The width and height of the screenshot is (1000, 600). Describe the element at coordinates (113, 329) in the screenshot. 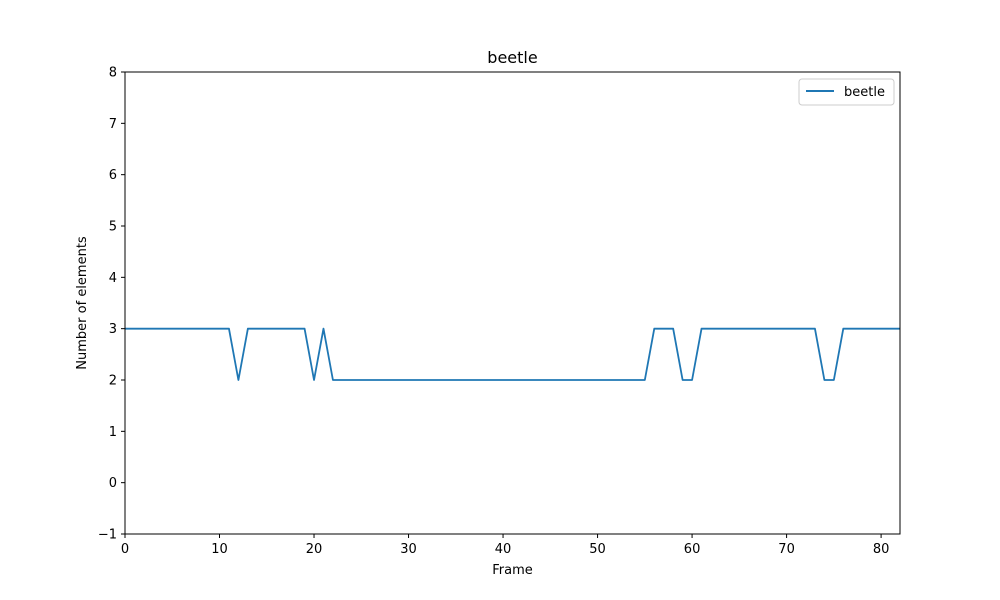

I see `y-tick-label: 3` at that location.